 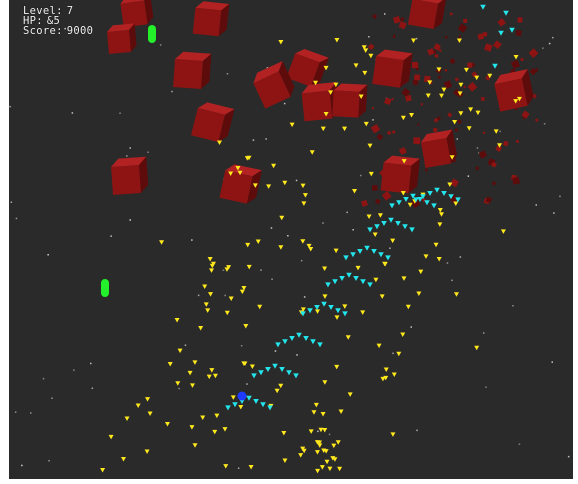 What do you see at coordinates (58, 11) in the screenshot?
I see `hud-level: Level: 7` at bounding box center [58, 11].